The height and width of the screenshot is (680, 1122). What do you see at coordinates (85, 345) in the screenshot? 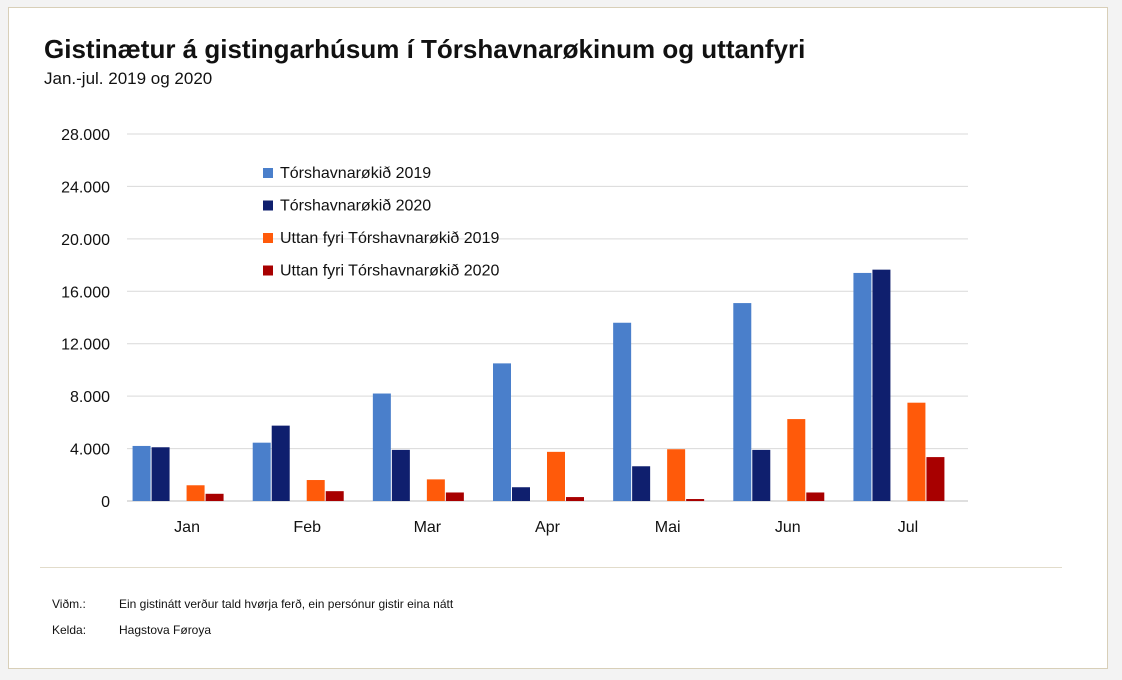
I see `y-tick-label: 12.000` at bounding box center [85, 345].